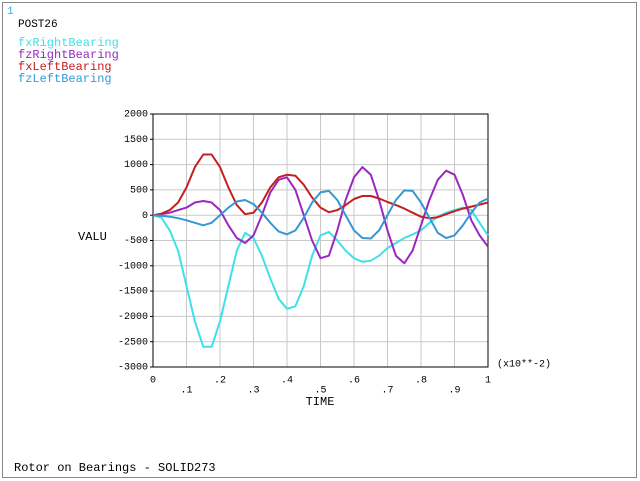 This screenshot has height=481, width=640. Describe the element at coordinates (133, 368) in the screenshot. I see `y-tick-label: -3000` at that location.